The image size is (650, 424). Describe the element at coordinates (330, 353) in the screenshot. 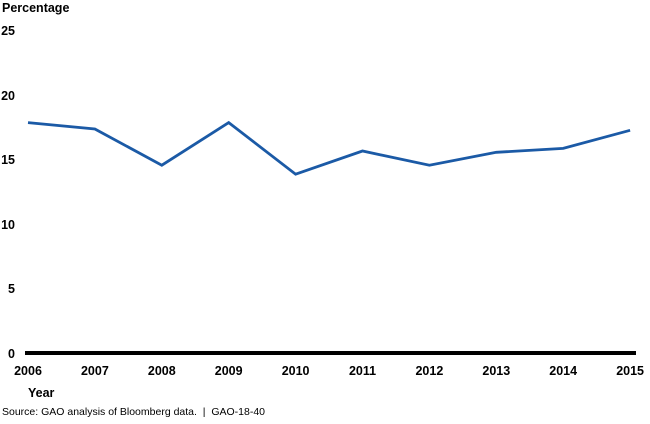

I see `x-axis-line` at that location.